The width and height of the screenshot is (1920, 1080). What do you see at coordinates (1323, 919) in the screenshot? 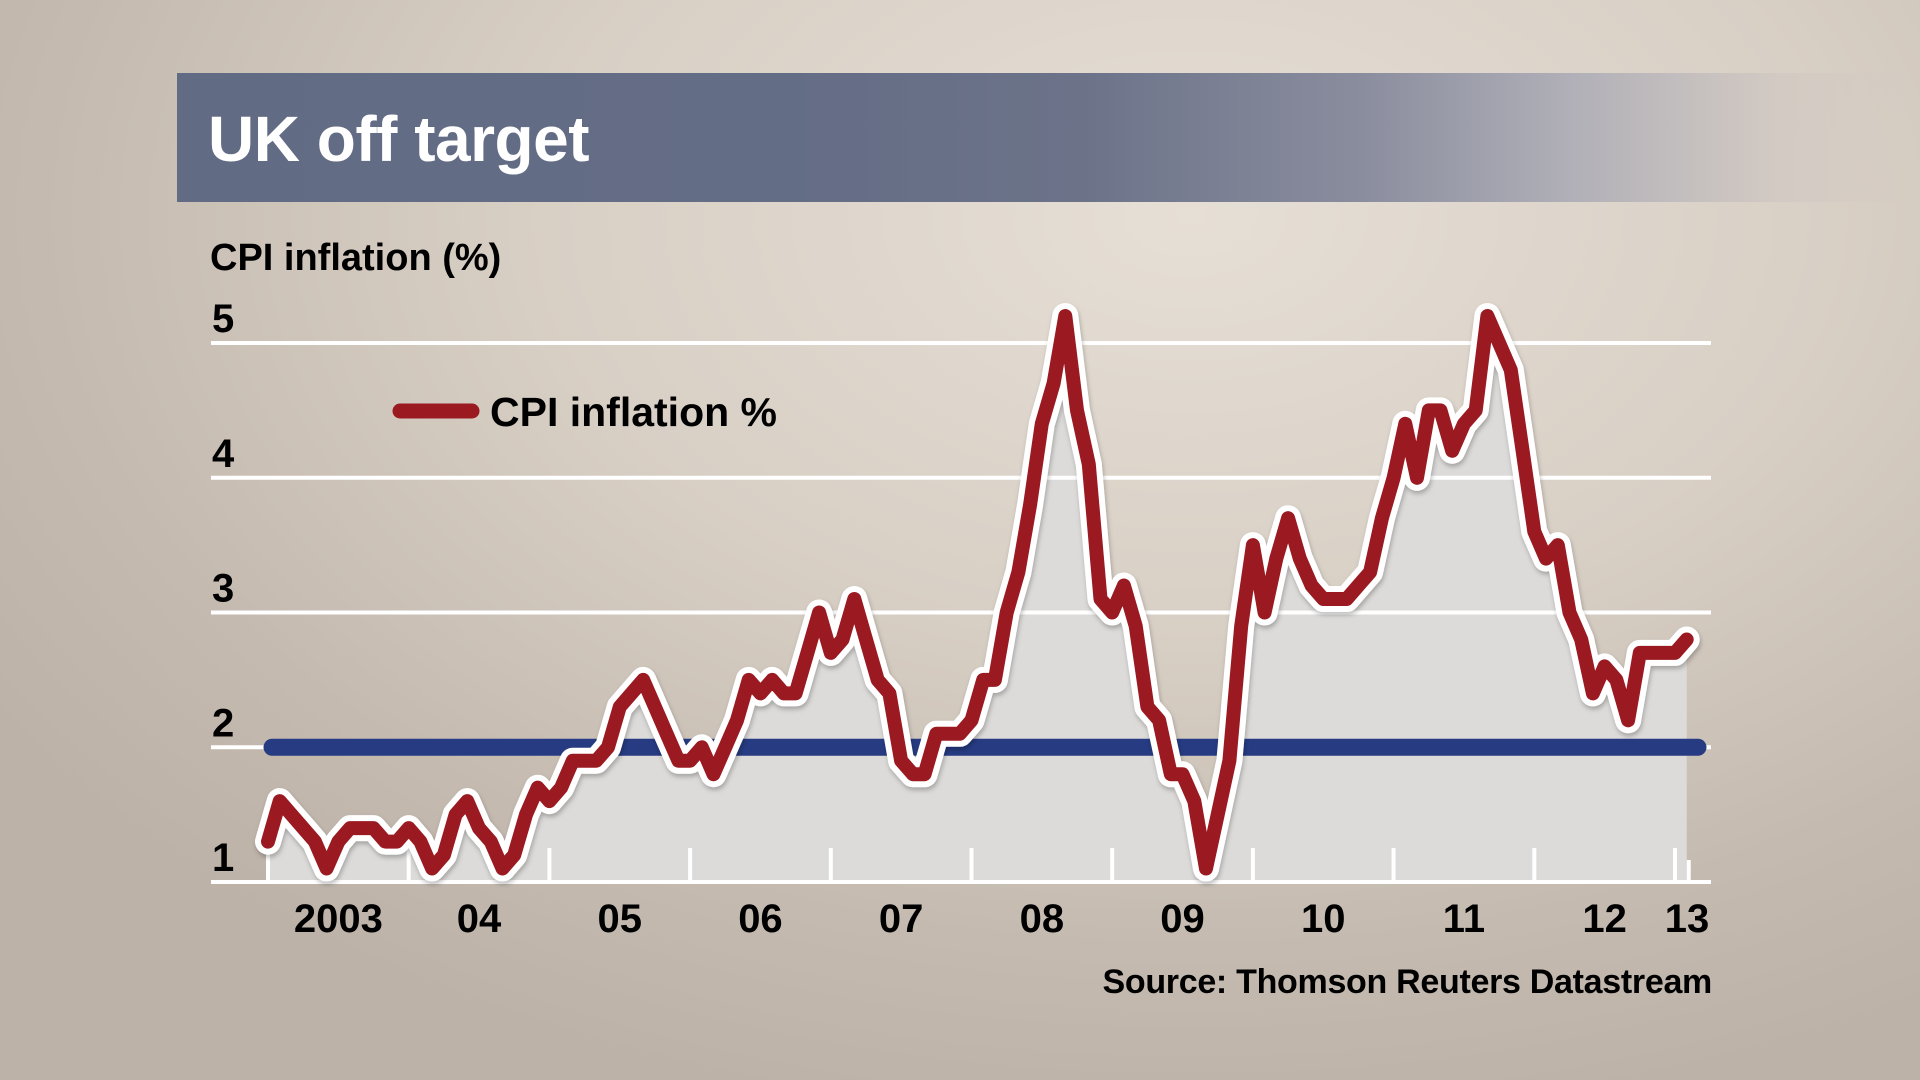
I see `x-tick-label: 10` at bounding box center [1323, 919].